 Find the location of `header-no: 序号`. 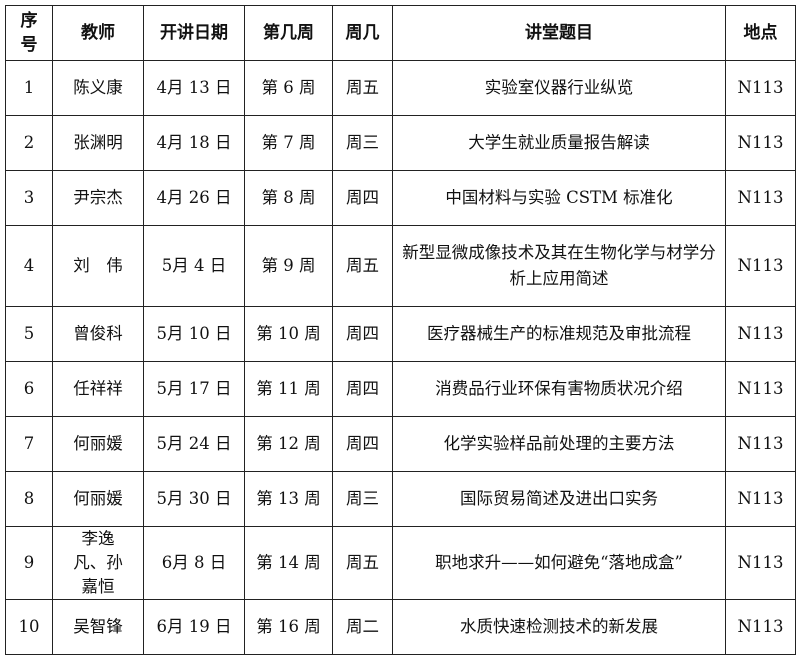

header-no: 序号 is located at coordinates (29, 33).